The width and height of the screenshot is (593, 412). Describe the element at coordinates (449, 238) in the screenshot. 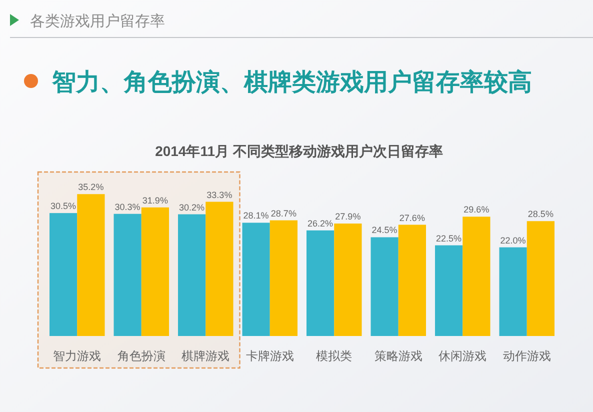

I see `data-label: 22.5%` at that location.